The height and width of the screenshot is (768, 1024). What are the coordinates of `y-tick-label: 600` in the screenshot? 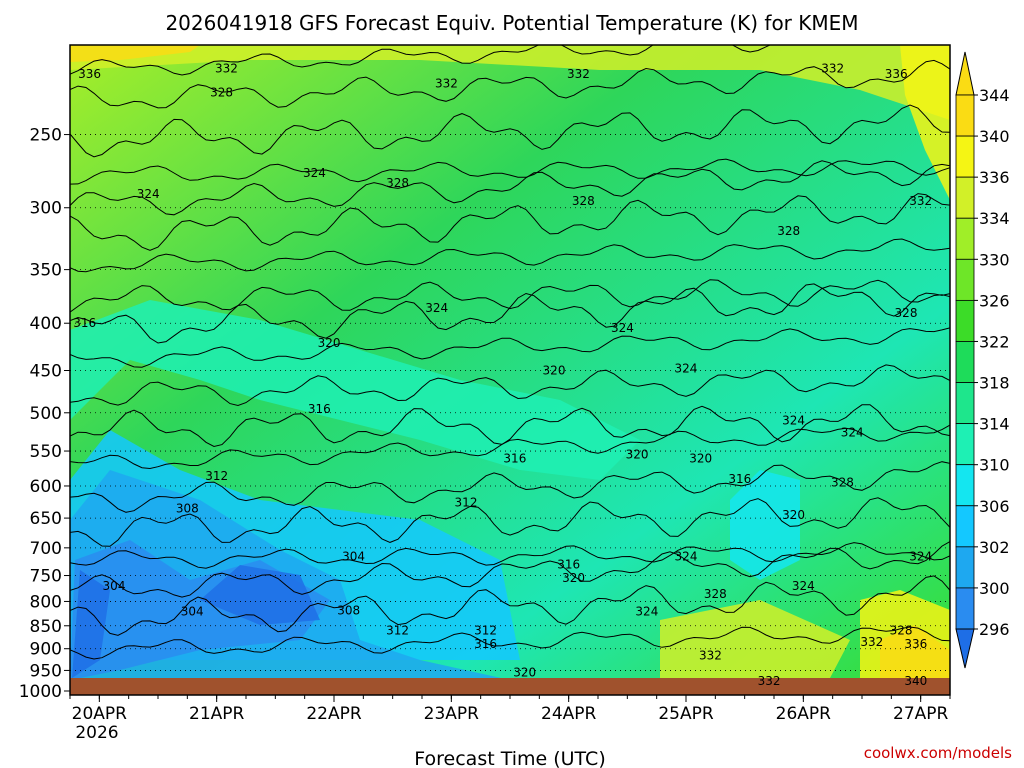 It's located at (46, 487).